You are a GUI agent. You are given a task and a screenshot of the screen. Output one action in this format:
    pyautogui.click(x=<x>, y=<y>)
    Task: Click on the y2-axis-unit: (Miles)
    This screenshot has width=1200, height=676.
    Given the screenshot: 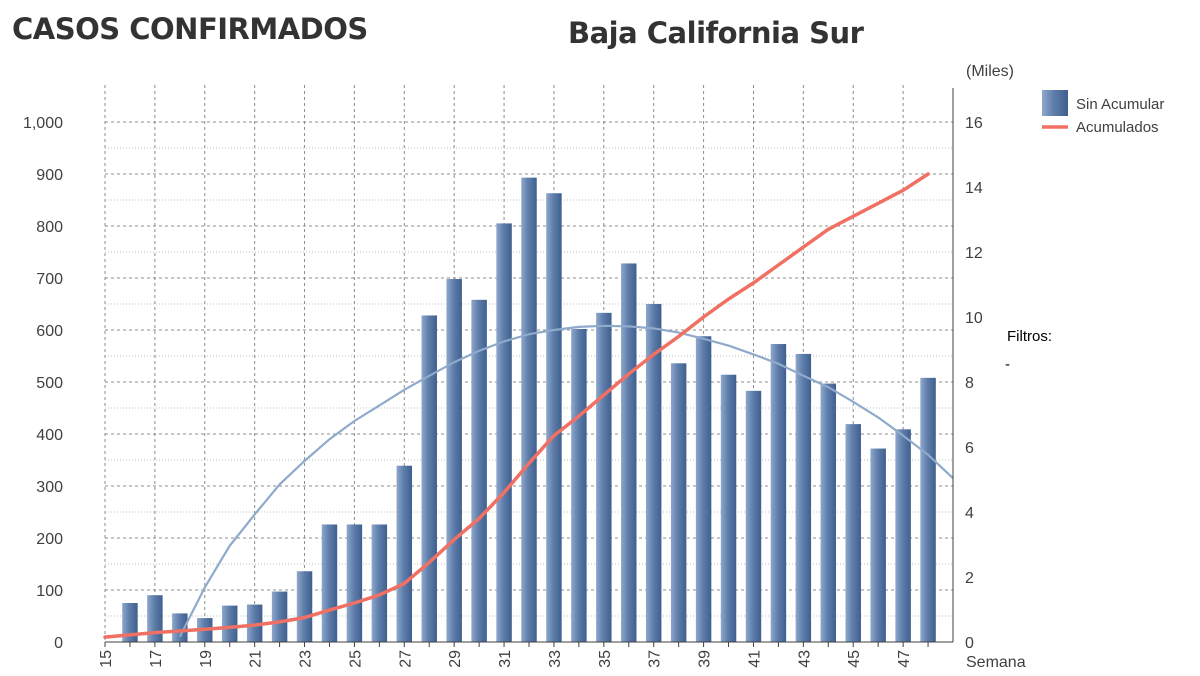 What is the action you would take?
    pyautogui.click(x=990, y=71)
    